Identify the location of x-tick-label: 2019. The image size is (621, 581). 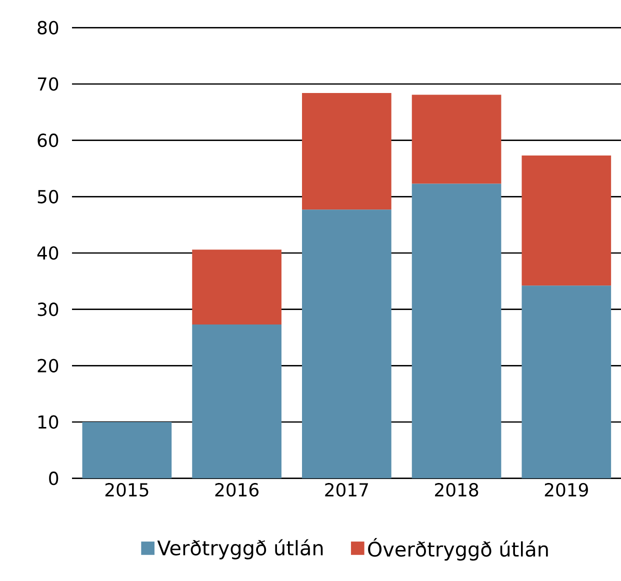
(566, 490).